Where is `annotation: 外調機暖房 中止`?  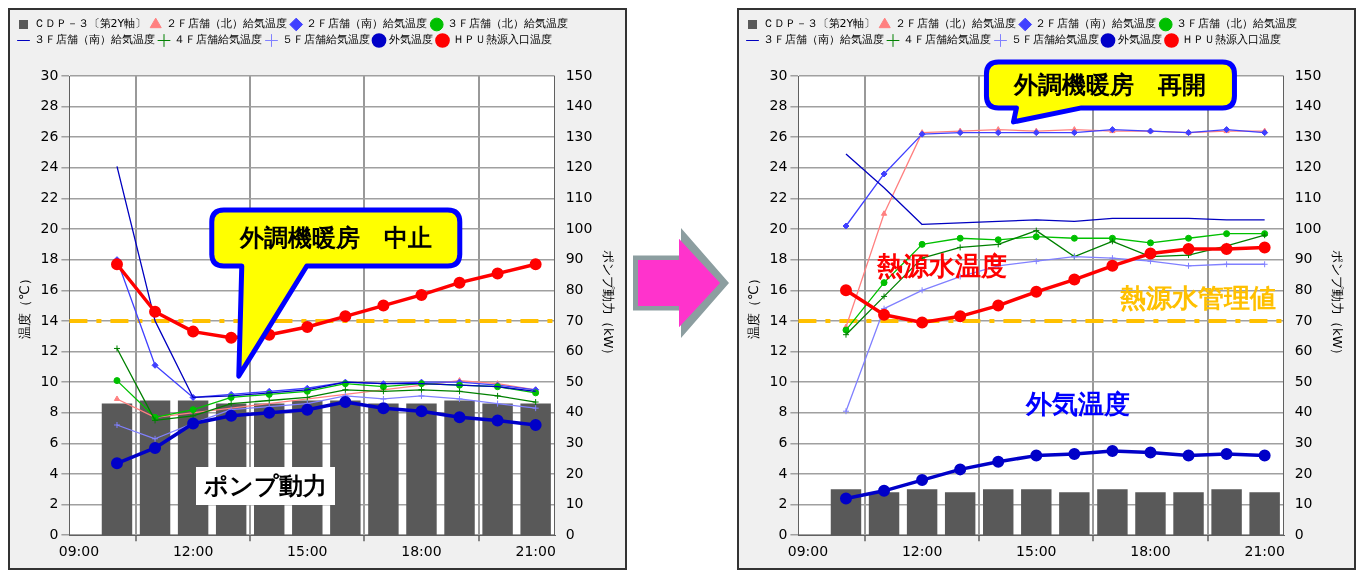
annotation: 外調機暖房 中止 is located at coordinates (335, 238).